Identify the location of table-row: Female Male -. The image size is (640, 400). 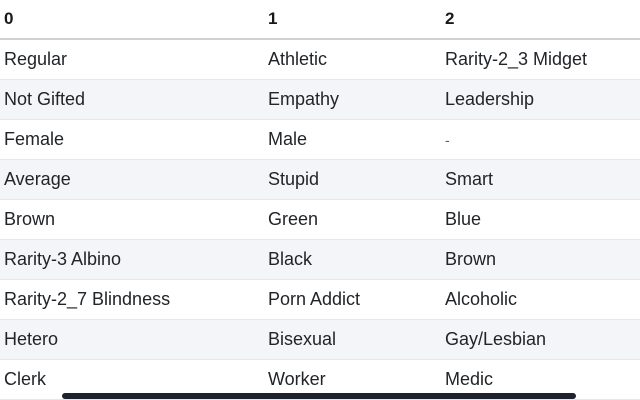
(320, 140).